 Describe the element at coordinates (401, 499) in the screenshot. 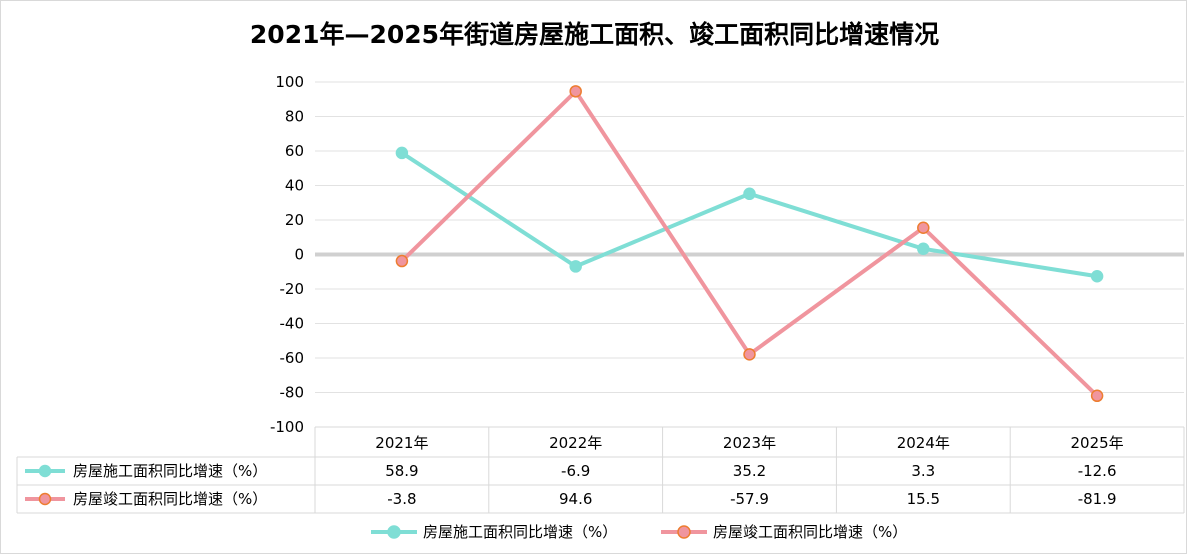

I see `table-value: -3.8` at that location.